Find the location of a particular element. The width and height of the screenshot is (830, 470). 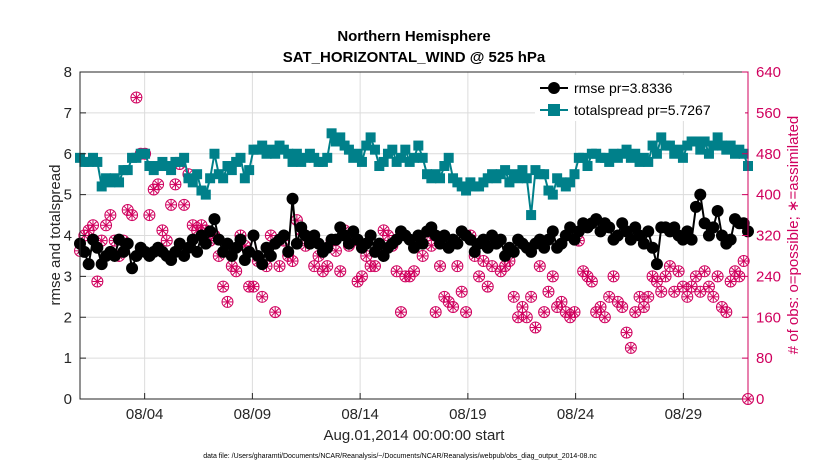

y-tick-label-left: 7 is located at coordinates (68, 113).